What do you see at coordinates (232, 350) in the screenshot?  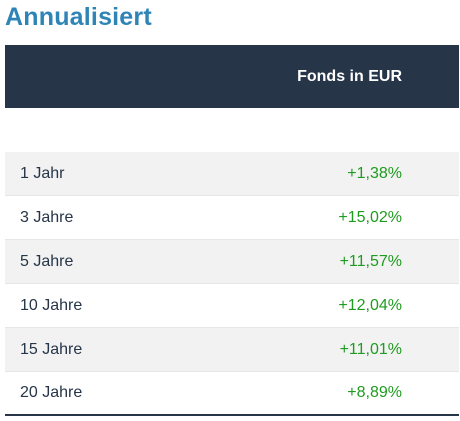 I see `table-row: 15 Jahre +11,01%` at bounding box center [232, 350].